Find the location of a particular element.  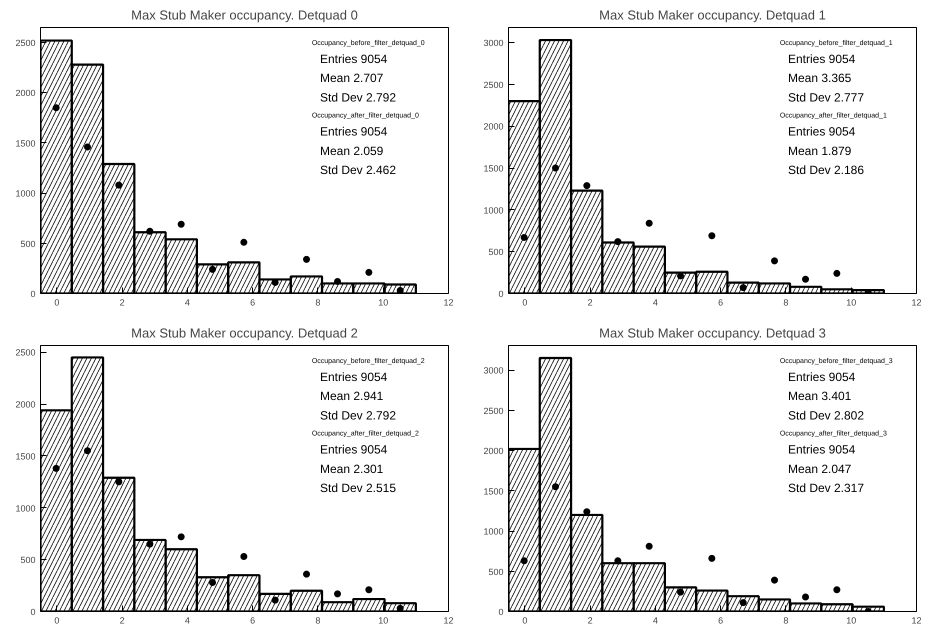

annotation: Mean 2.047 is located at coordinates (820, 469).